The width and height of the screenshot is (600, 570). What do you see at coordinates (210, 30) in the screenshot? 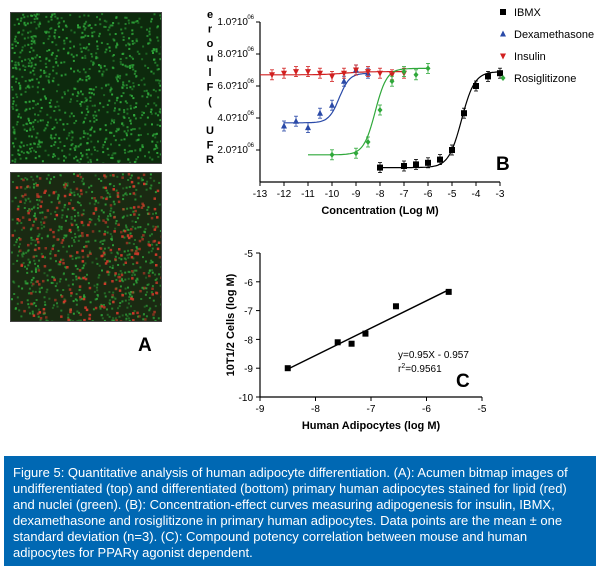
I see `y-axis-title-glyph: r` at bounding box center [210, 30].